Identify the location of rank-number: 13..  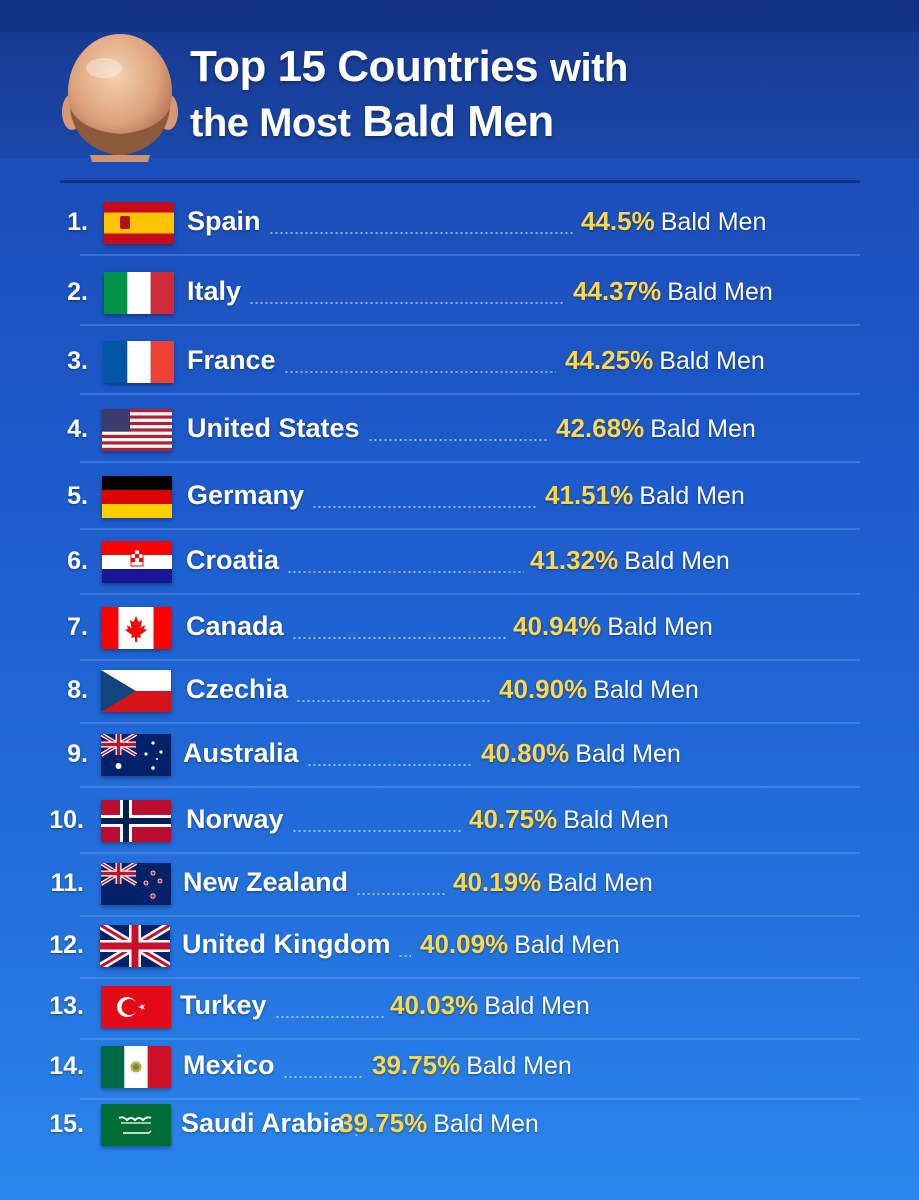
(66, 1006).